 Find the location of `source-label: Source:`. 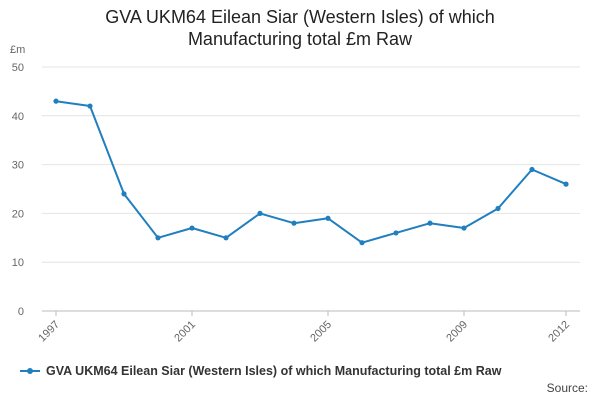

source-label: Source: is located at coordinates (567, 388).